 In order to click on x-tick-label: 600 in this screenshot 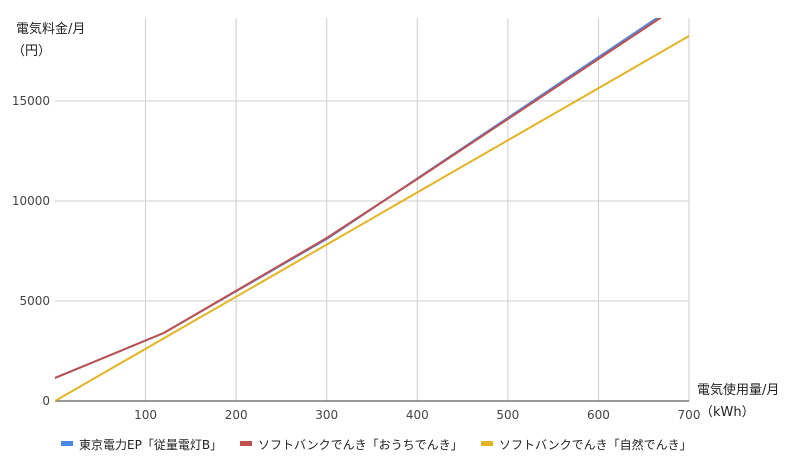, I will do `click(598, 415)`.